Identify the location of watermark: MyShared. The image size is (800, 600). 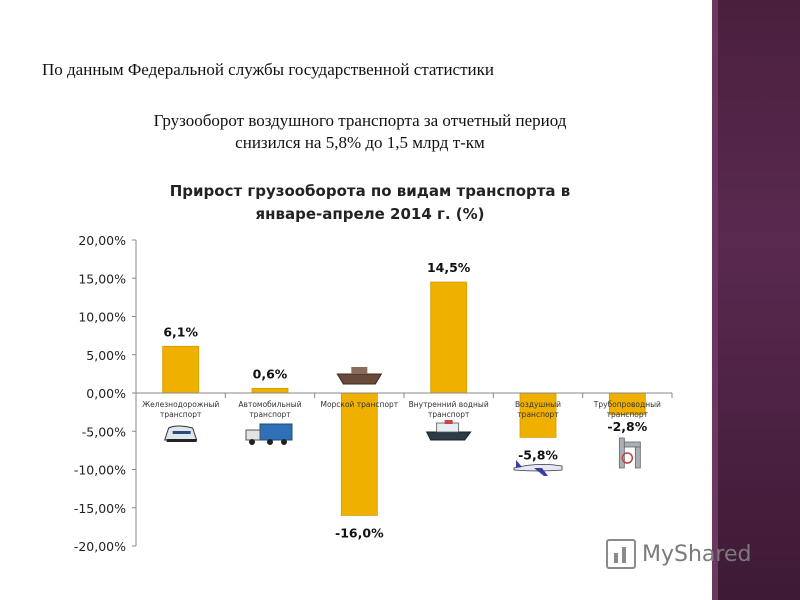
(678, 554).